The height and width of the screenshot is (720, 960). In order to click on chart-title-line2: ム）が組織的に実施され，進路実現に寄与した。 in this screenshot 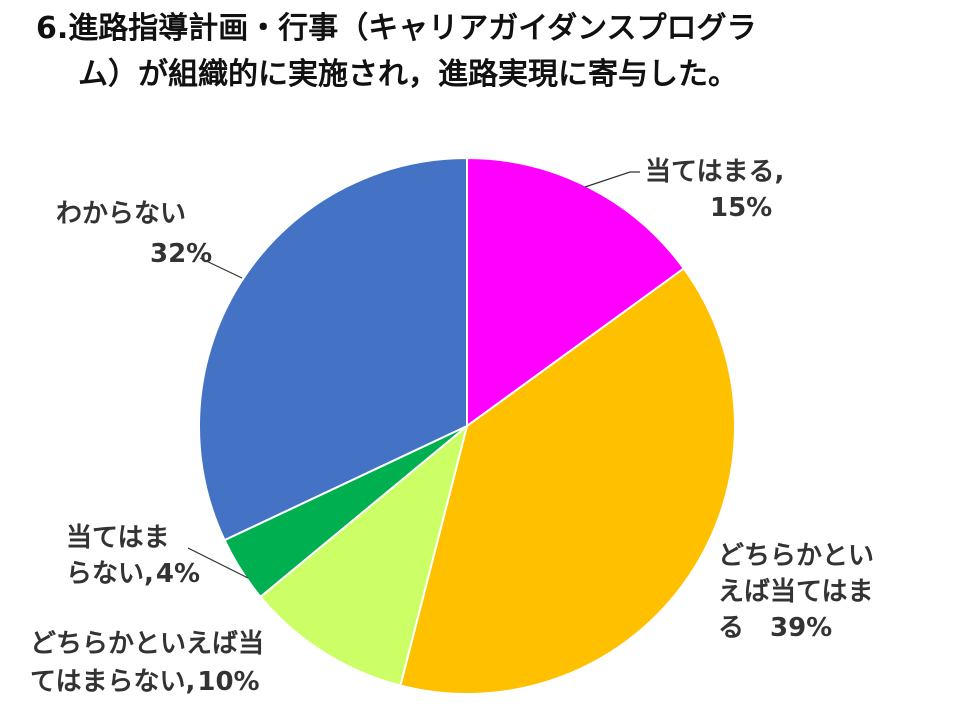, I will do `click(408, 74)`.